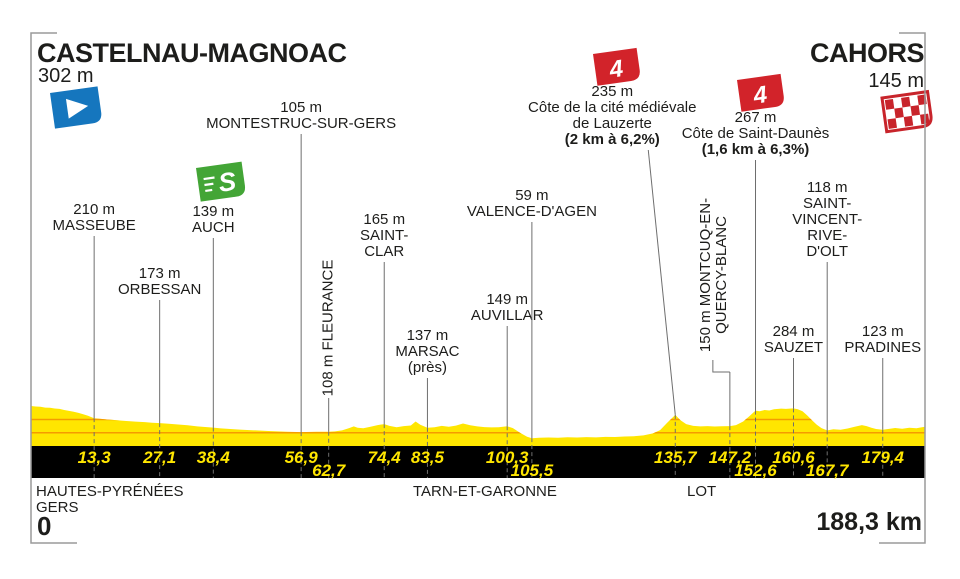 The width and height of the screenshot is (960, 579). Describe the element at coordinates (385, 457) in the screenshot. I see `km-marker-74-4: 74,4` at that location.